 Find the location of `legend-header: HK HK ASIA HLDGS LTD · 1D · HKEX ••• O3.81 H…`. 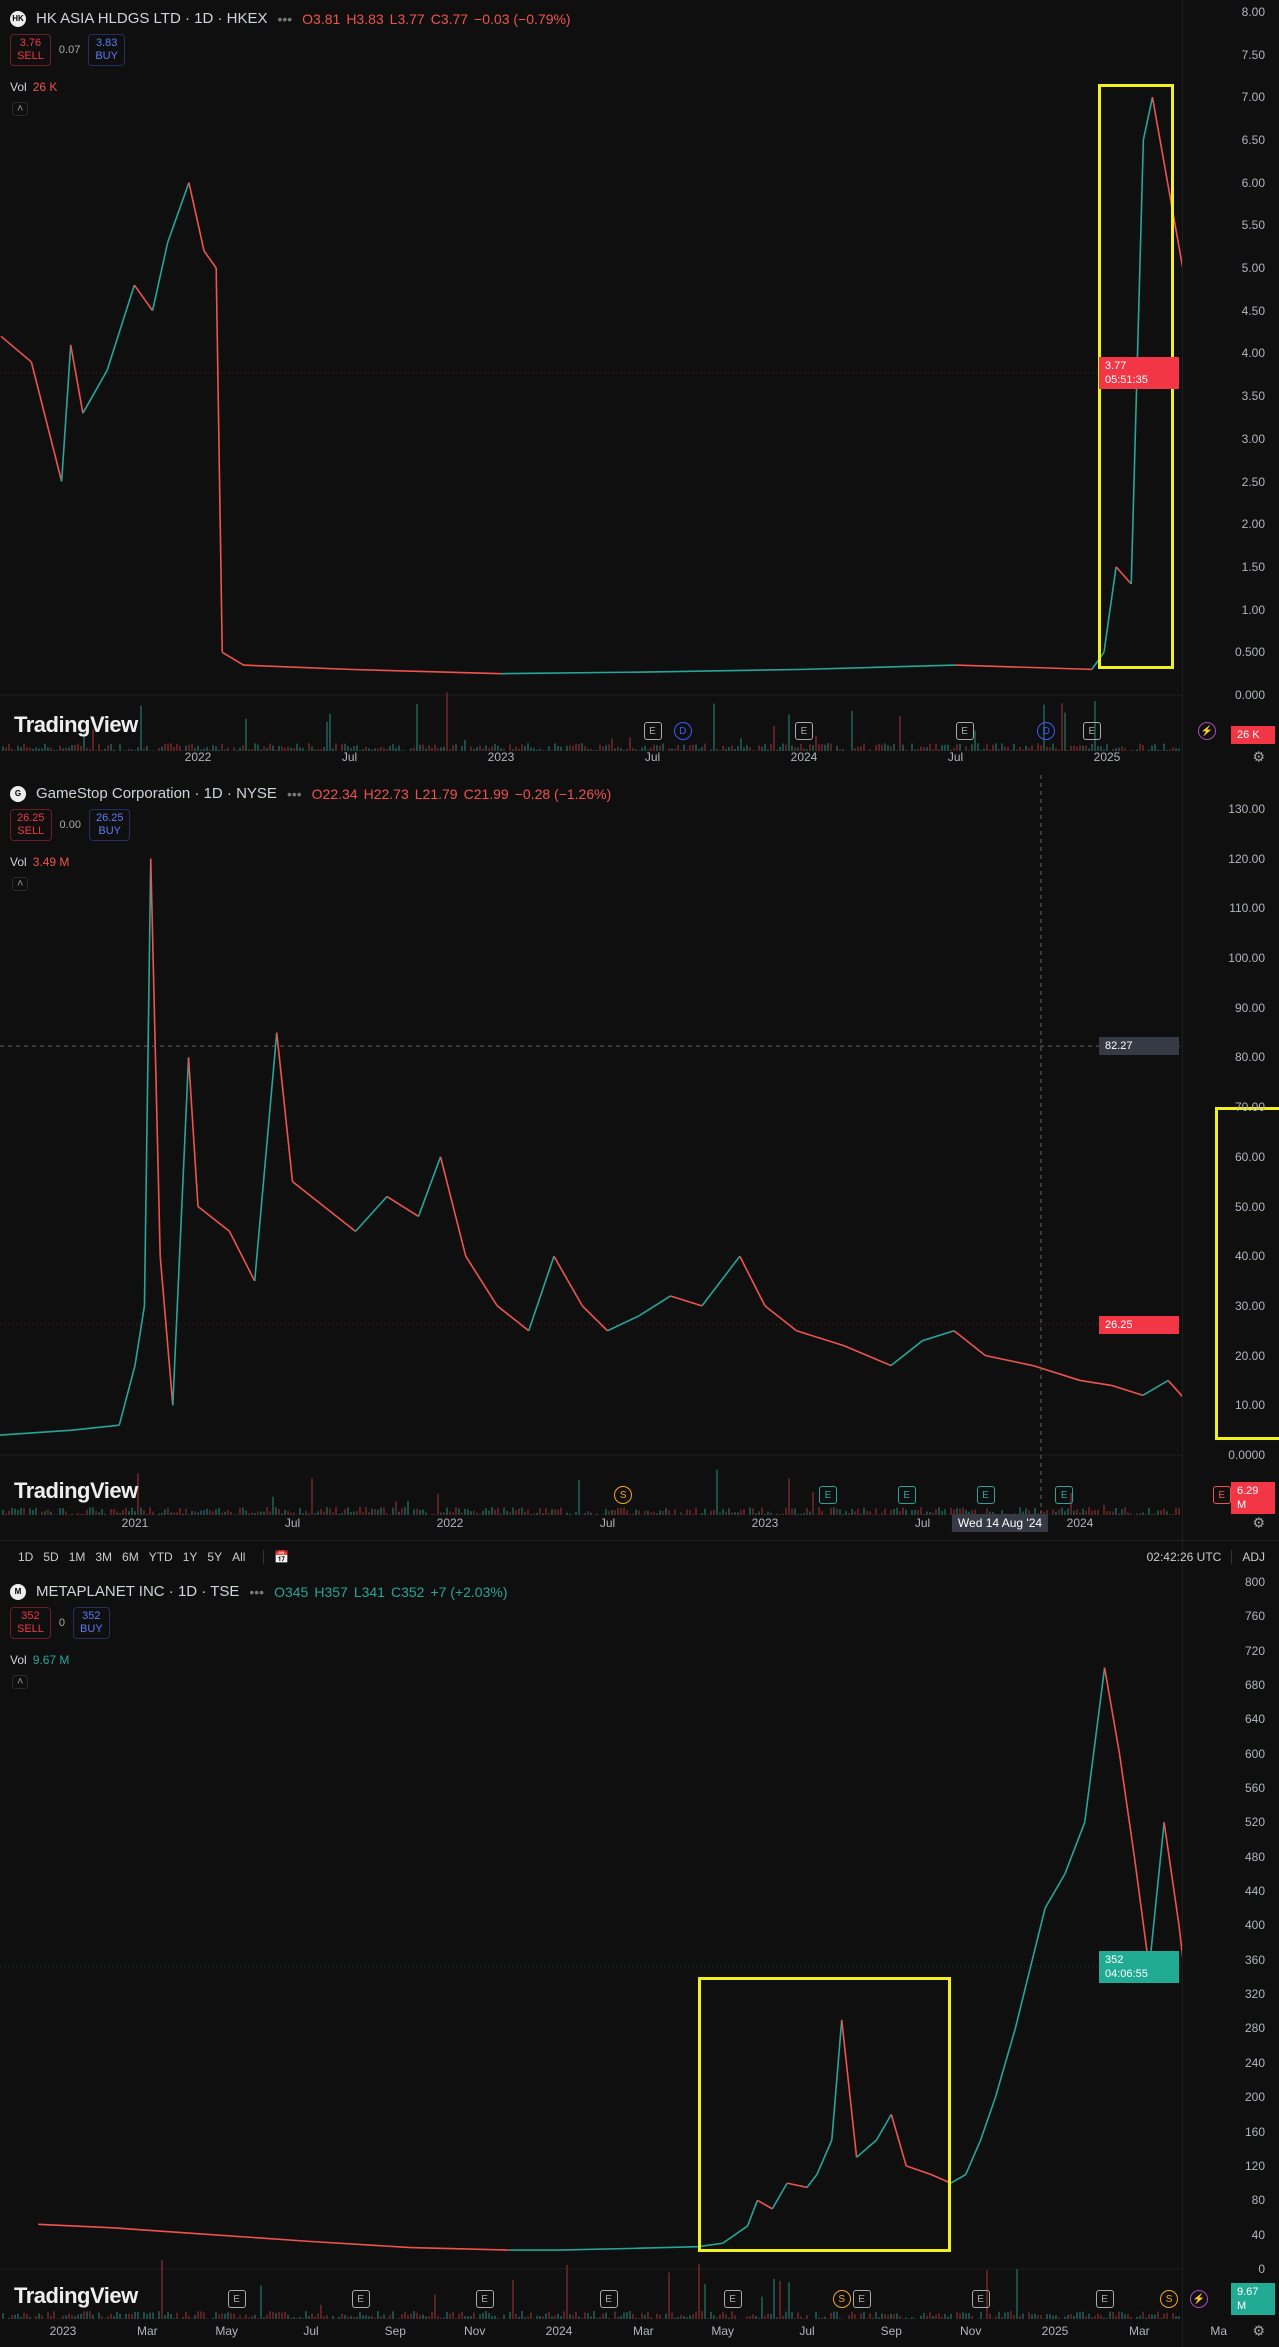

legend-header: HK HK ASIA HLDGS LTD · 1D · HKEX ••• O3.81 H… is located at coordinates (293, 18).